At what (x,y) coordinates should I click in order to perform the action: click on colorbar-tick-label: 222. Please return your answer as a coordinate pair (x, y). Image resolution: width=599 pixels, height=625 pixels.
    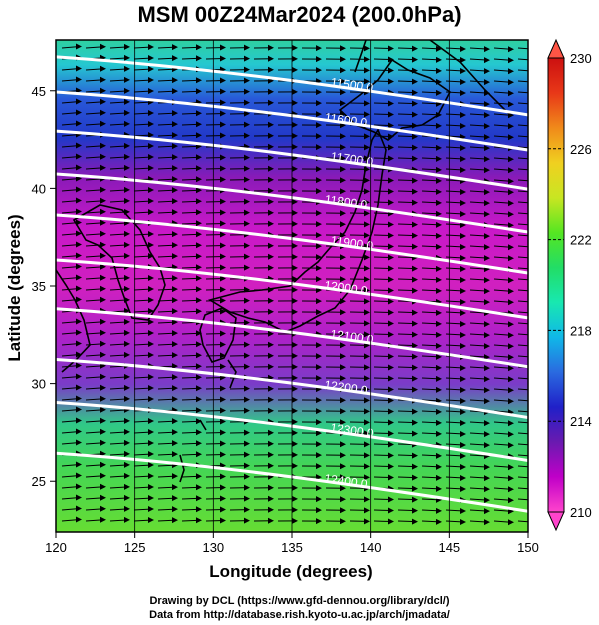
    Looking at the image, I should click on (581, 240).